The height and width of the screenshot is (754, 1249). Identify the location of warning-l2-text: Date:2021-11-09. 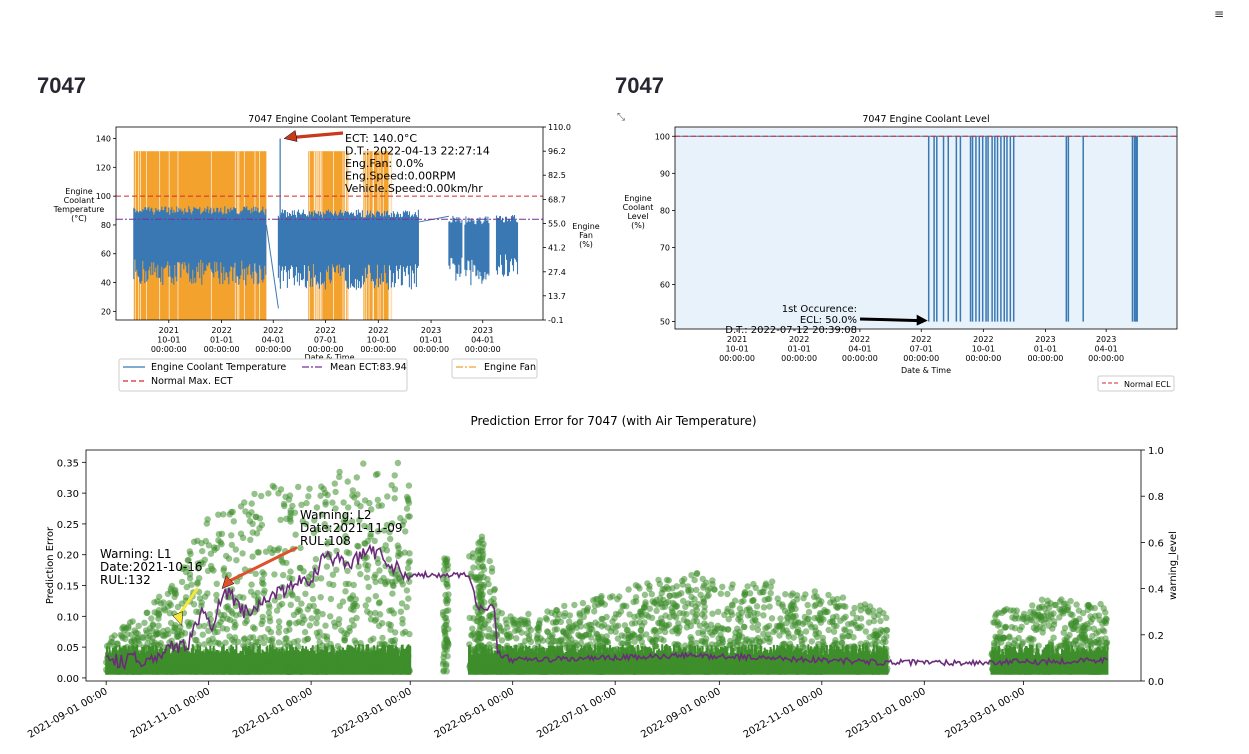
(351, 528).